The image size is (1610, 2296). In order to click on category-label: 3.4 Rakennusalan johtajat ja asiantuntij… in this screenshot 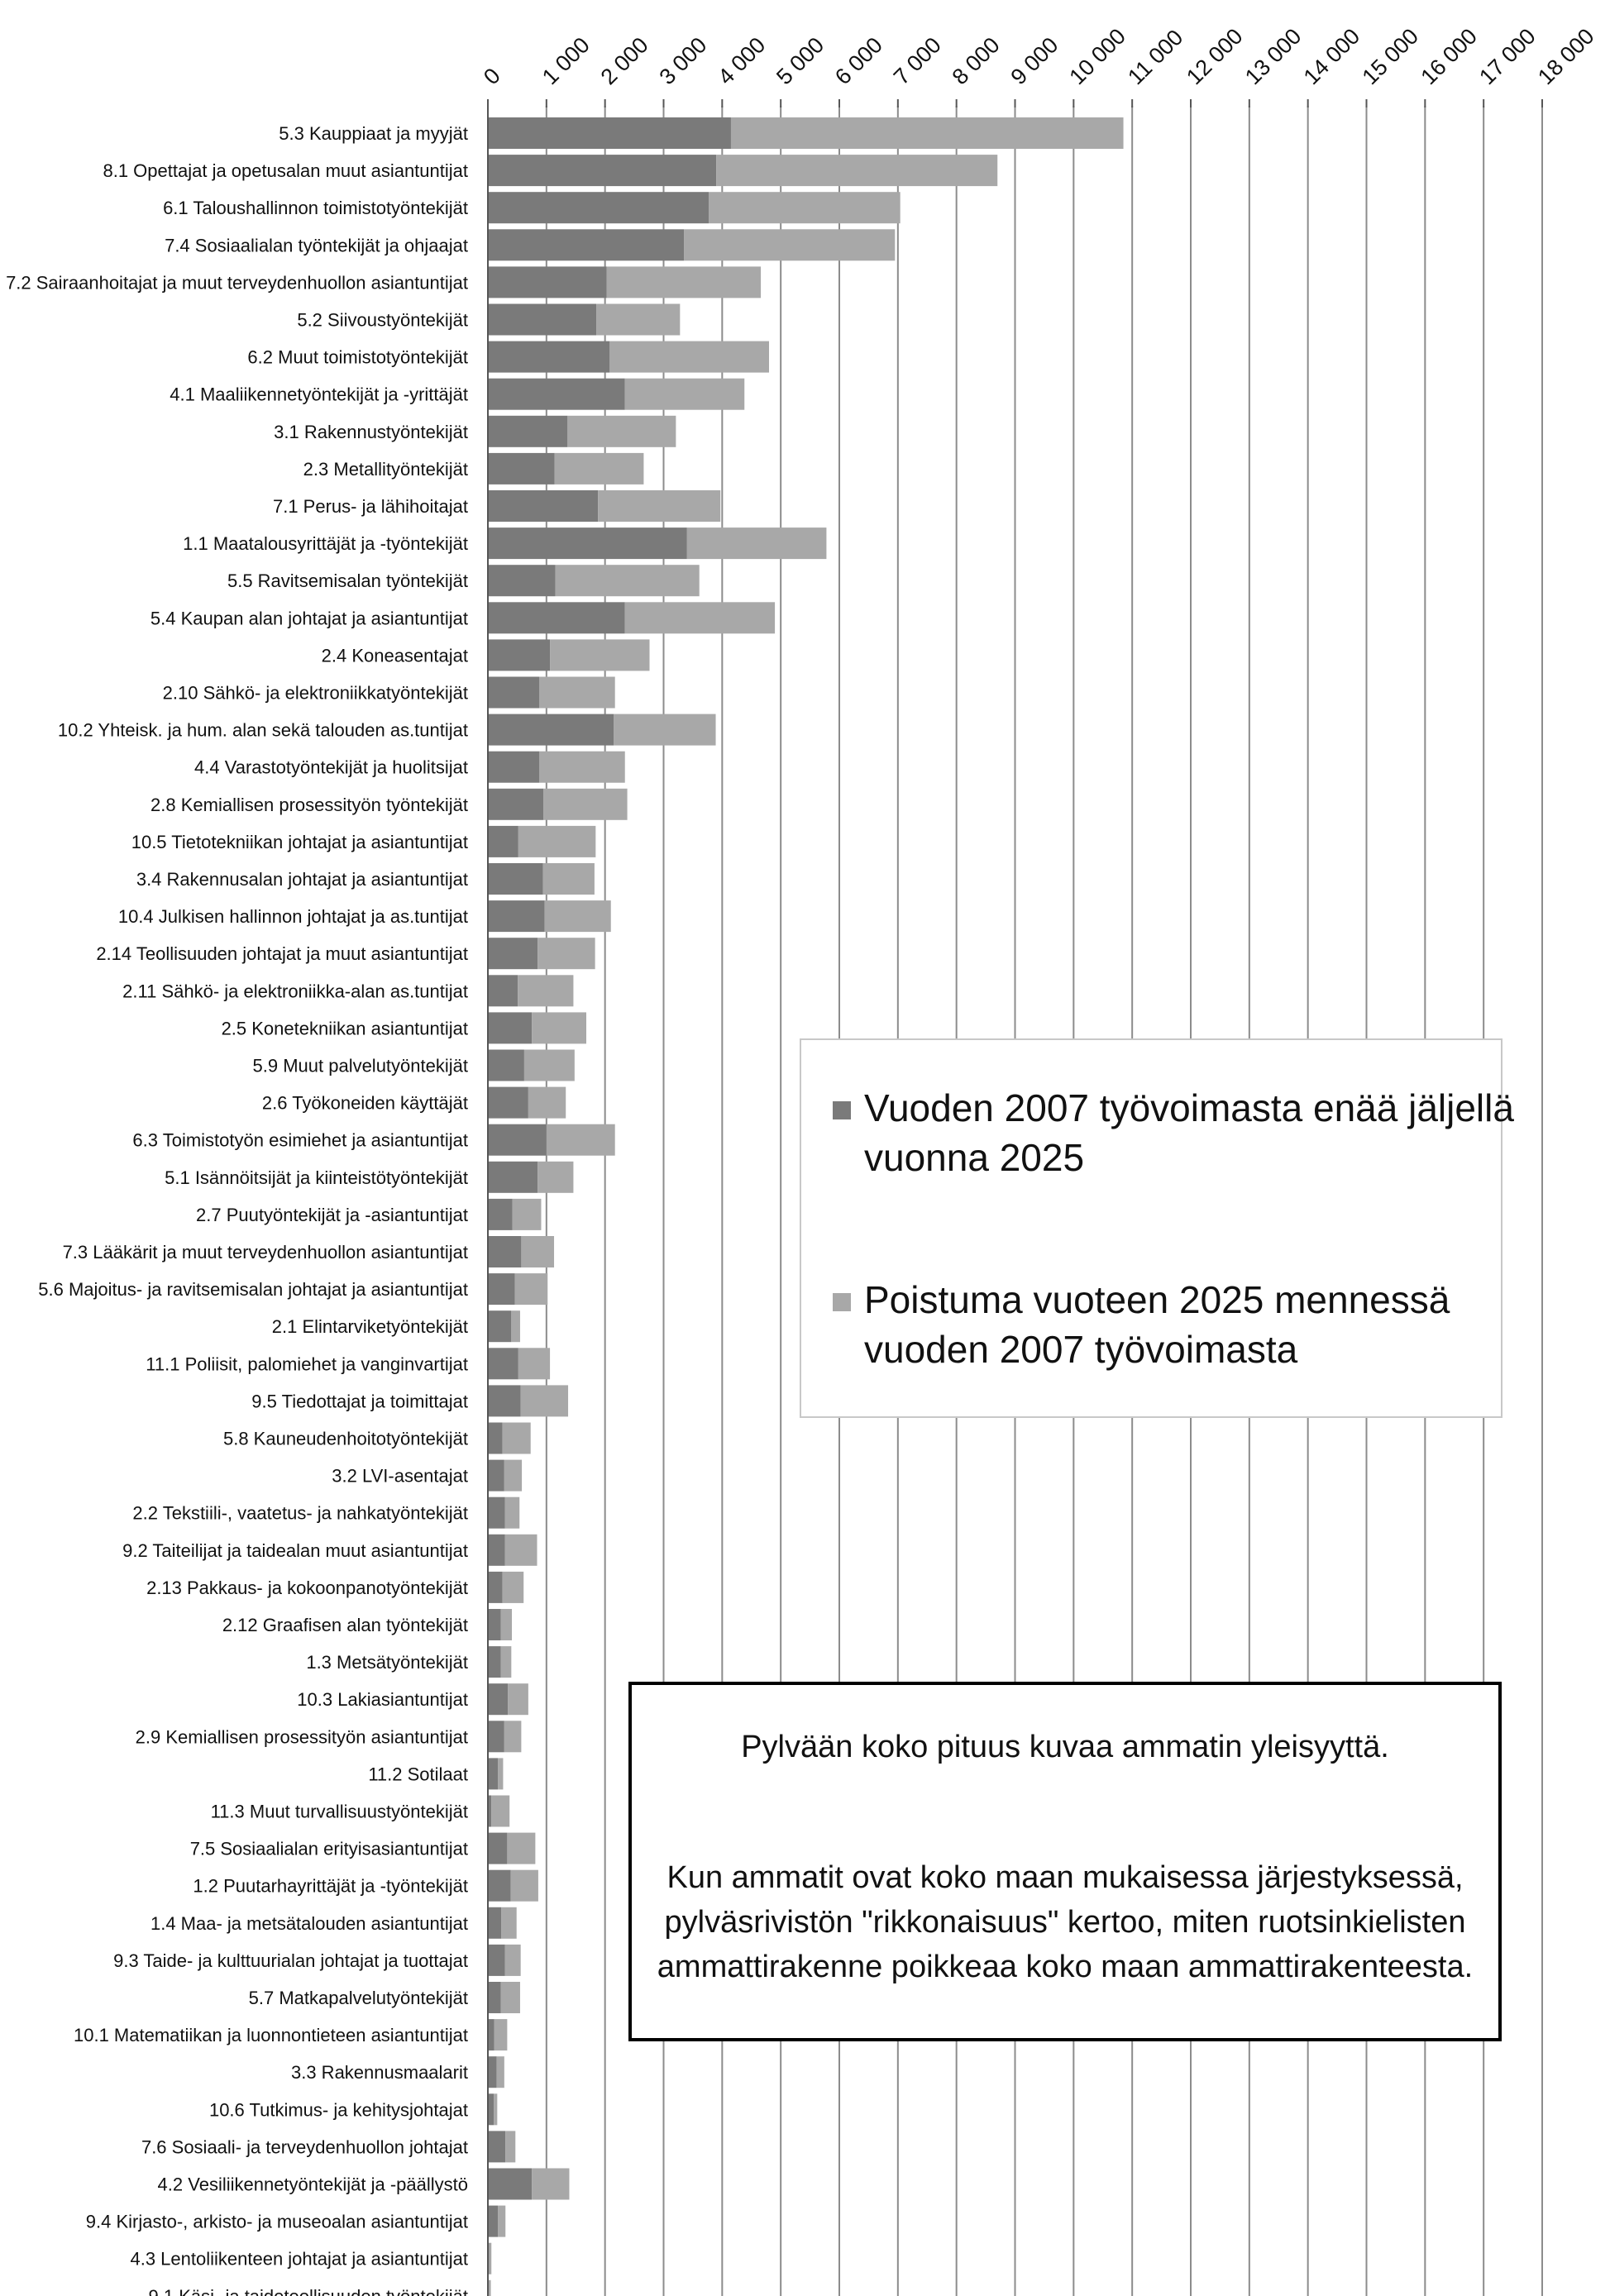, I will do `click(302, 879)`.